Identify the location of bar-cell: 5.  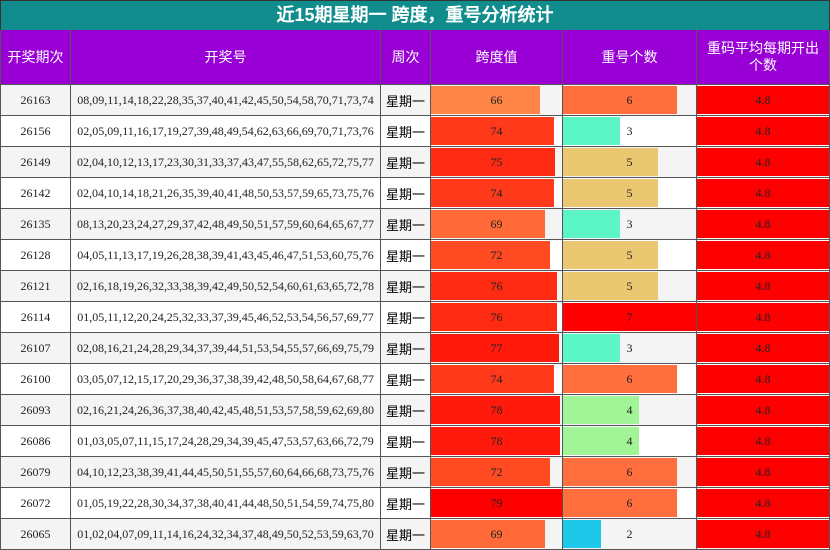
(630, 162).